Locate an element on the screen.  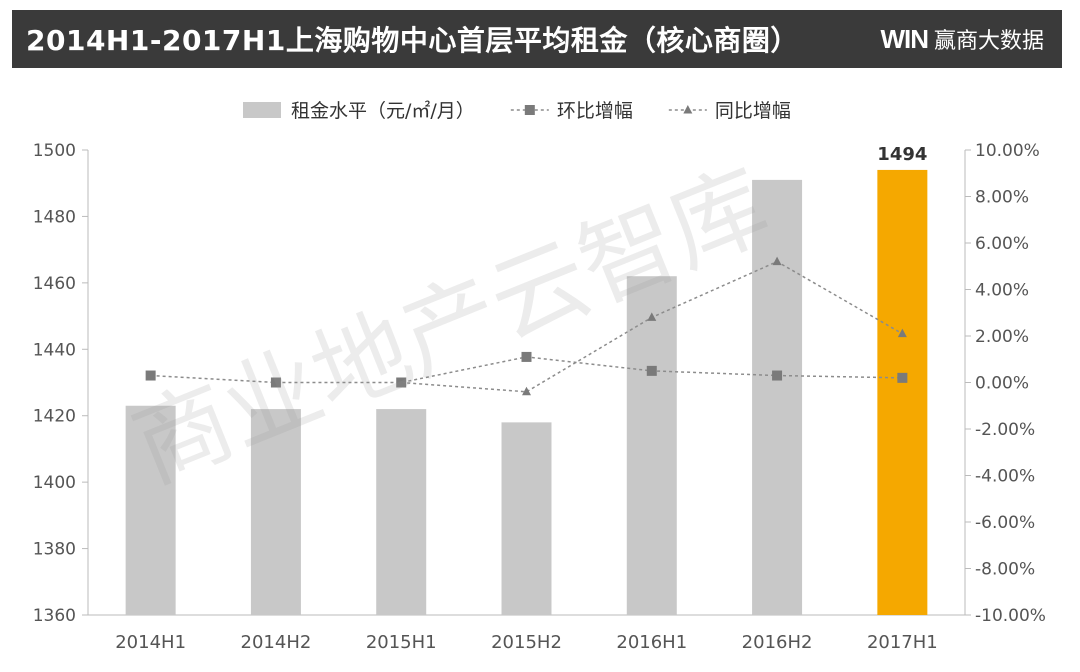
right-tick-label: 2.00% is located at coordinates (1002, 337).